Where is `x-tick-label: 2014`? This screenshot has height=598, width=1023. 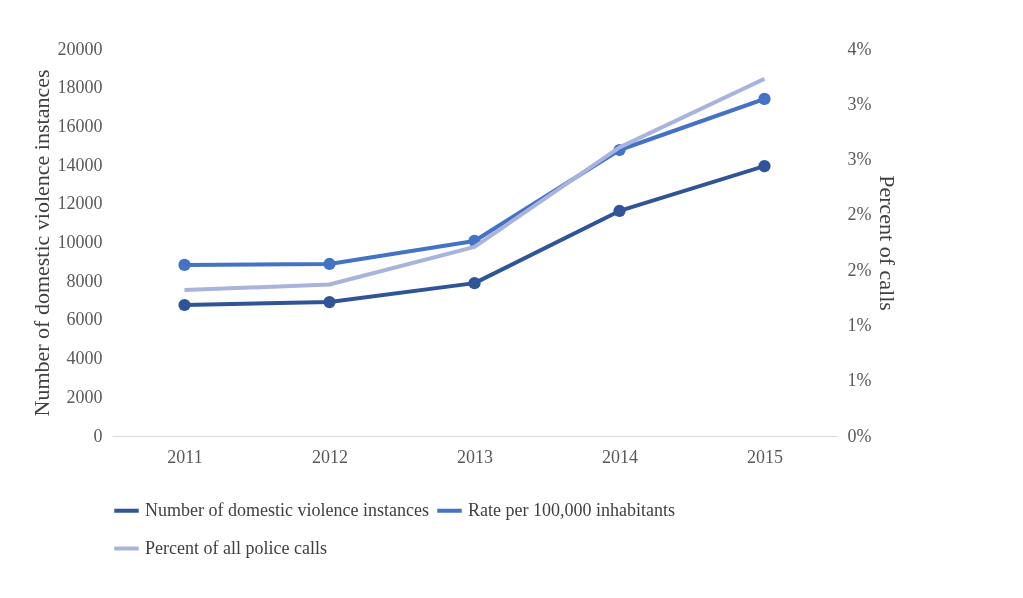
x-tick-label: 2014 is located at coordinates (620, 456).